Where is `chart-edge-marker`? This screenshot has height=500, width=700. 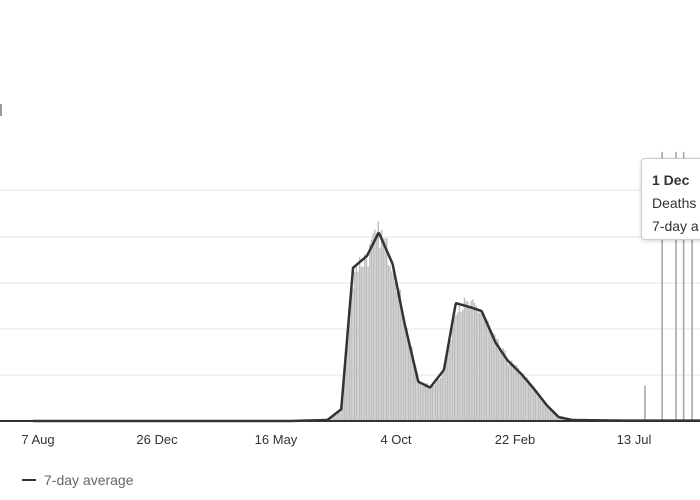 chart-edge-marker is located at coordinates (1, 110).